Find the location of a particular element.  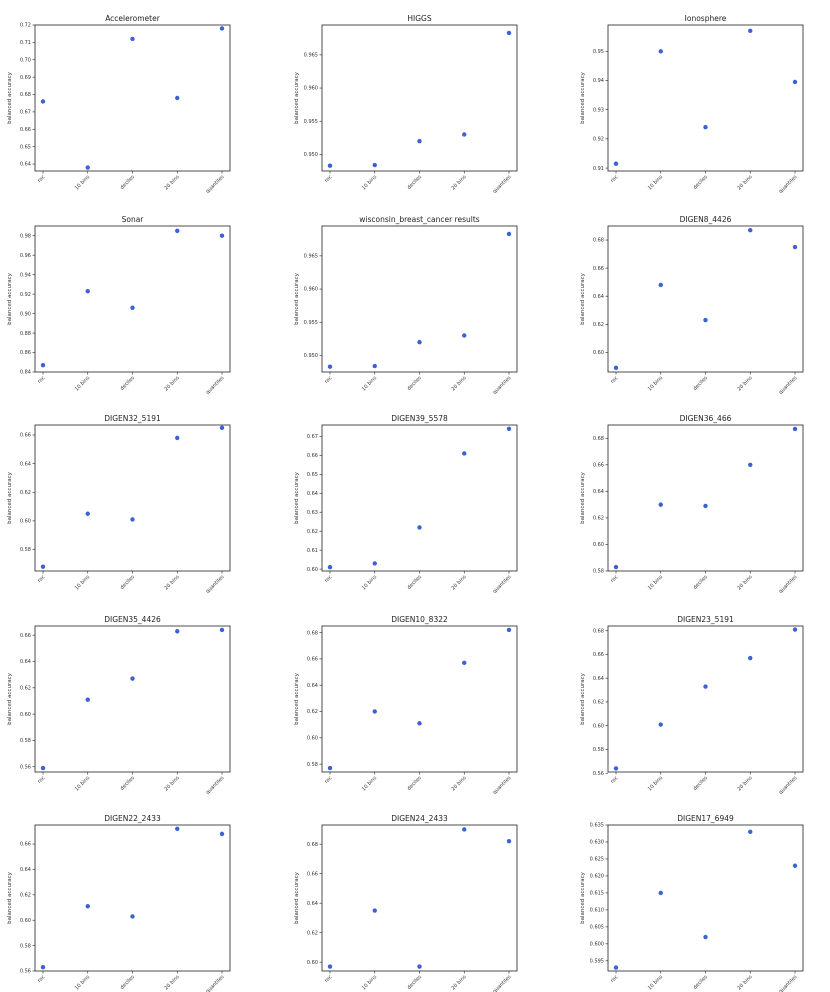

y-tick-label: 0.63 is located at coordinates (312, 513).